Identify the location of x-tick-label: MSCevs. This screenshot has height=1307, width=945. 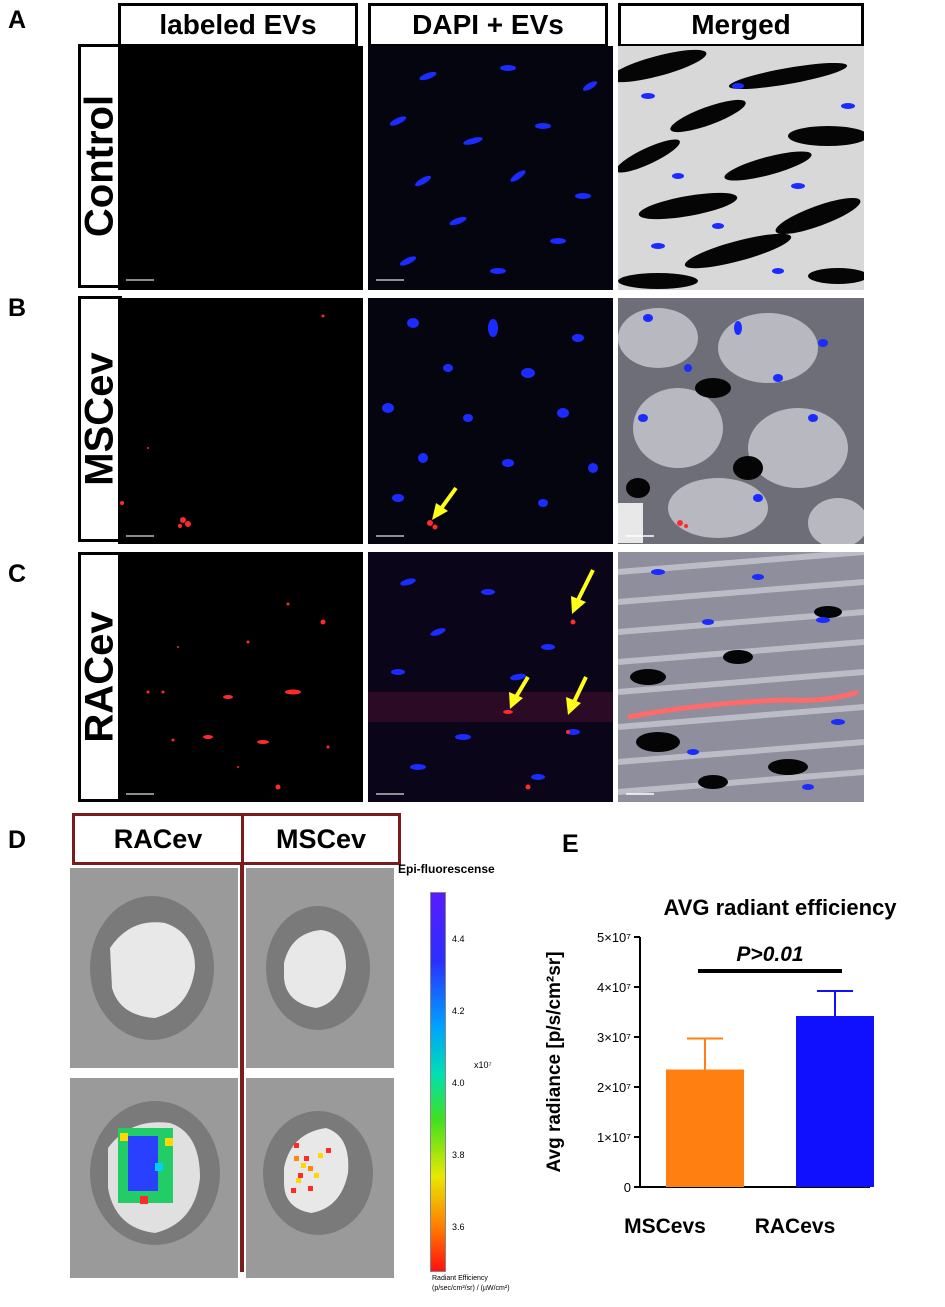
(665, 1226).